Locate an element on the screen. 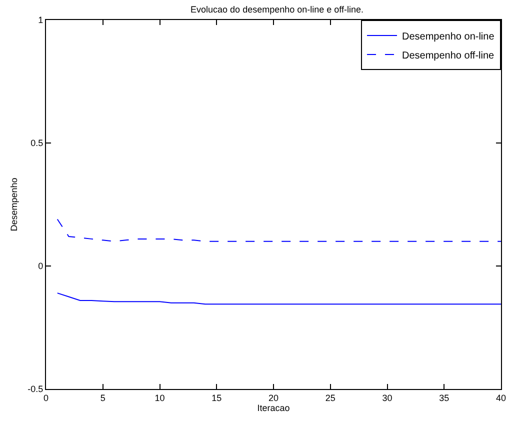 This screenshot has width=513, height=421. x-tick-label: 40 is located at coordinates (501, 397).